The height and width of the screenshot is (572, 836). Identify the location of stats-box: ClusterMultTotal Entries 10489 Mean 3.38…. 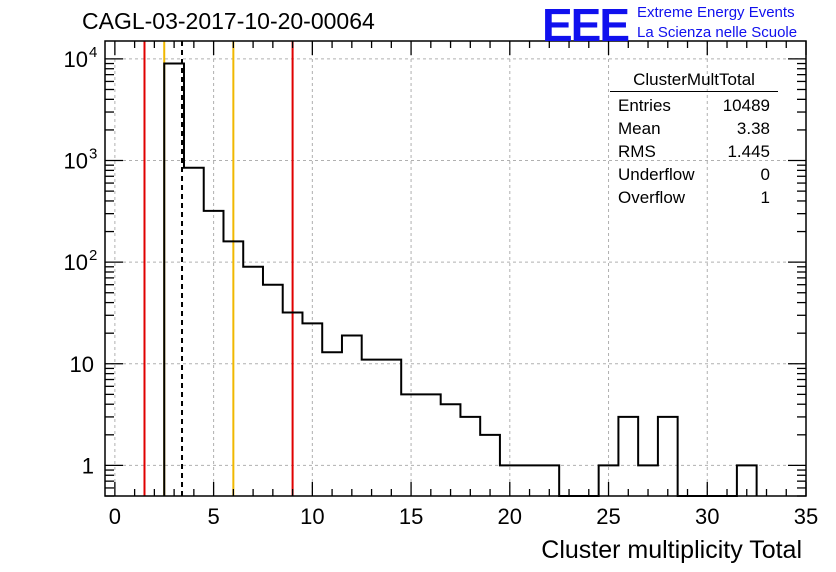
(694, 139).